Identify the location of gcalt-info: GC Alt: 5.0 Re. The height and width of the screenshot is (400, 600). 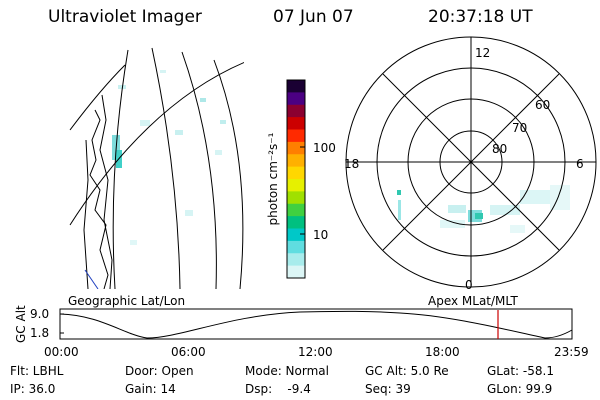
(407, 371).